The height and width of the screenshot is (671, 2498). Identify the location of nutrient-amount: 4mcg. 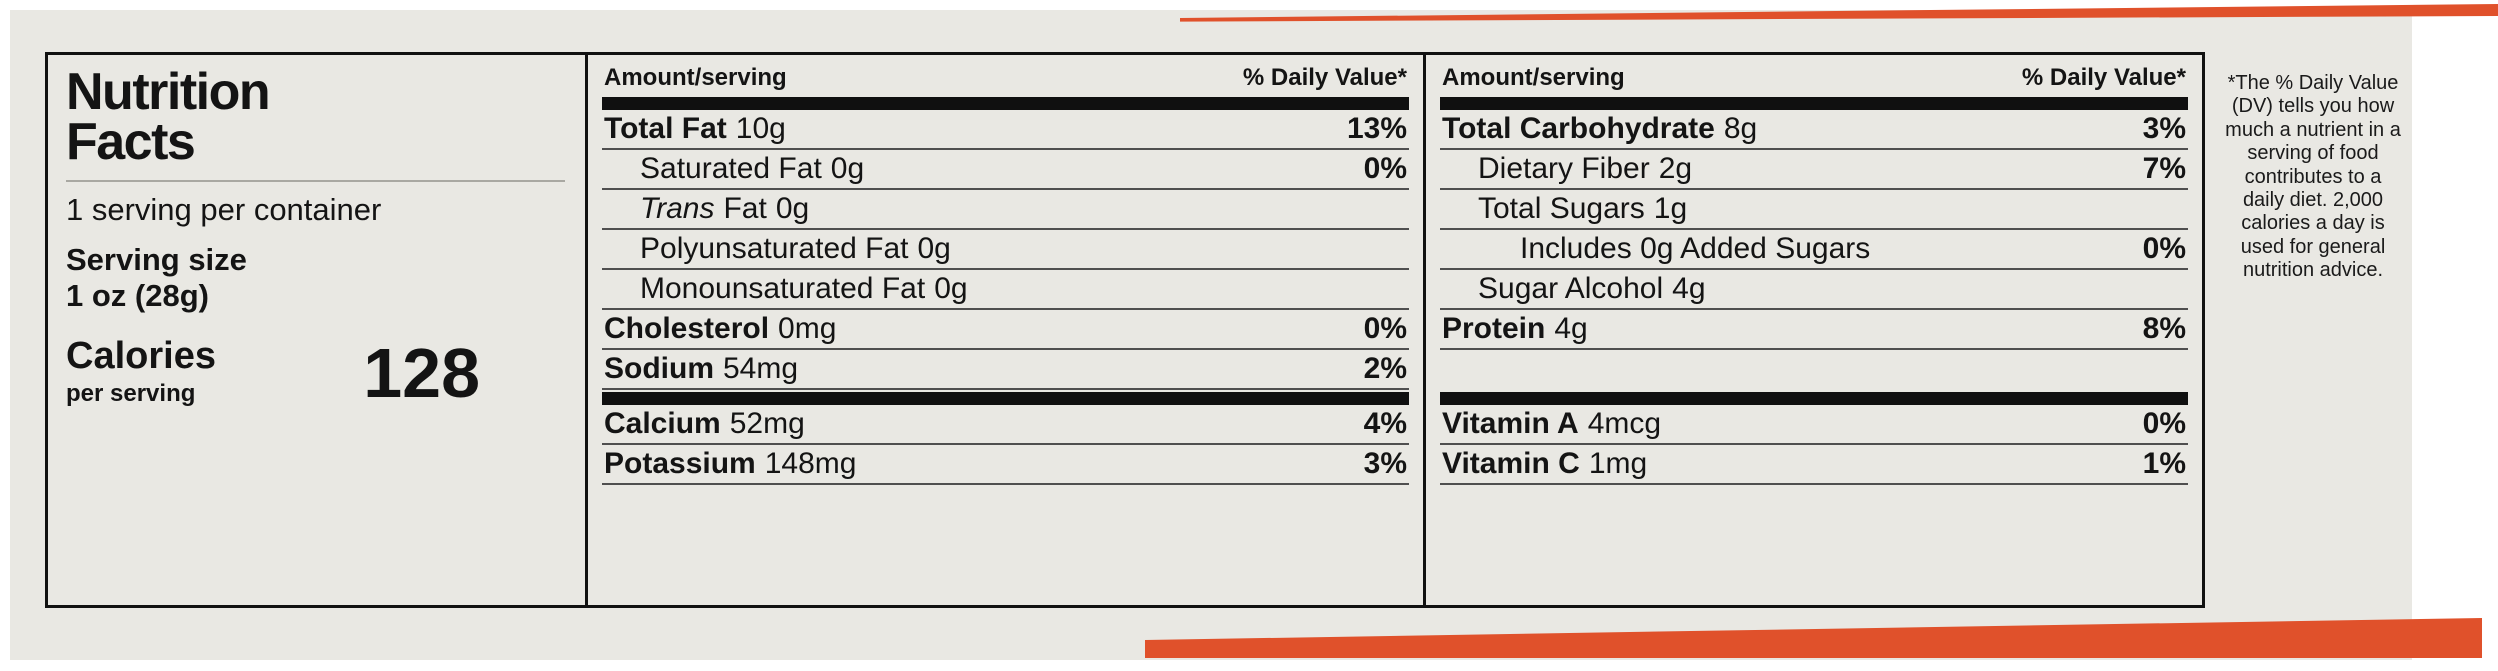
(1624, 423).